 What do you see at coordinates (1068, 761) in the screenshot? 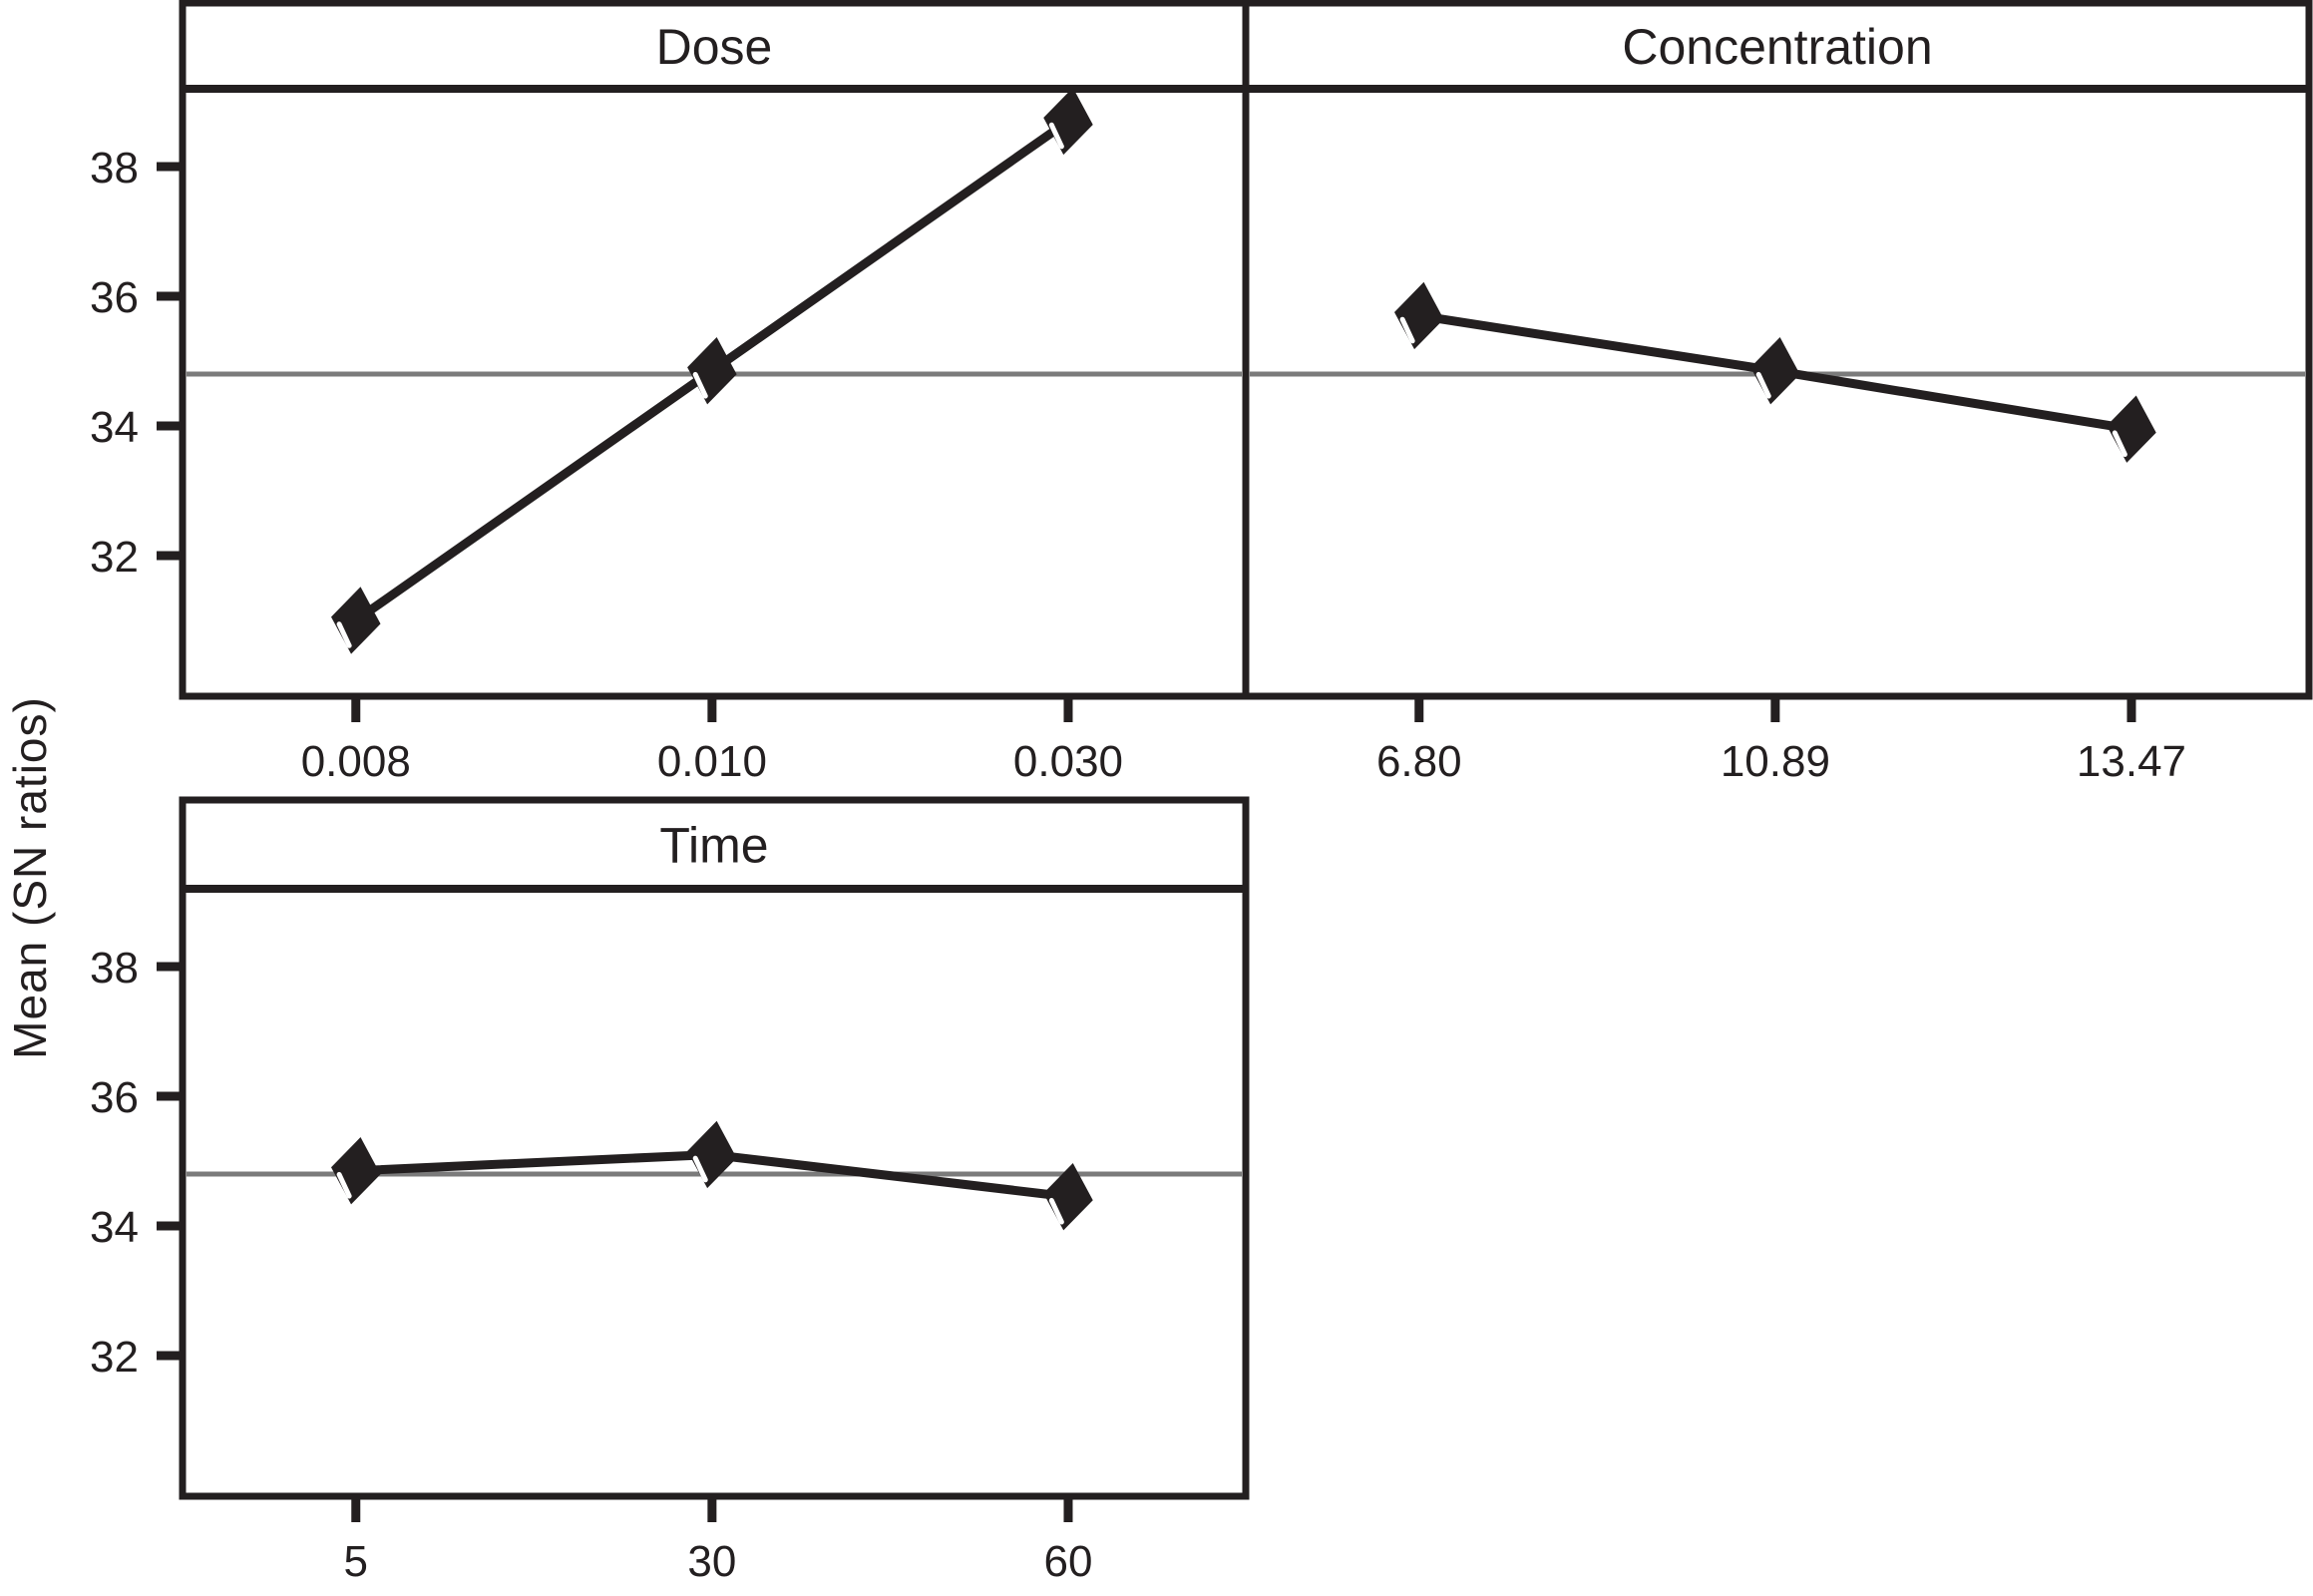
I see `x-tick-label: 0.030` at bounding box center [1068, 761].